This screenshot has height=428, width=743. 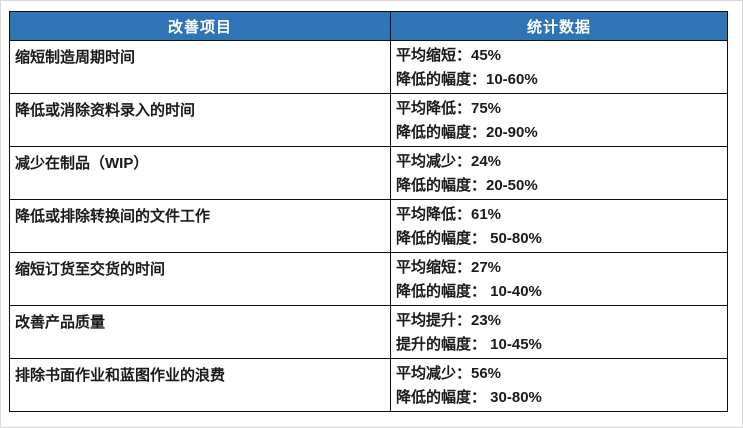 What do you see at coordinates (200, 385) in the screenshot?
I see `item-cell: 排除书面作业和蓝图作业的浪费` at bounding box center [200, 385].